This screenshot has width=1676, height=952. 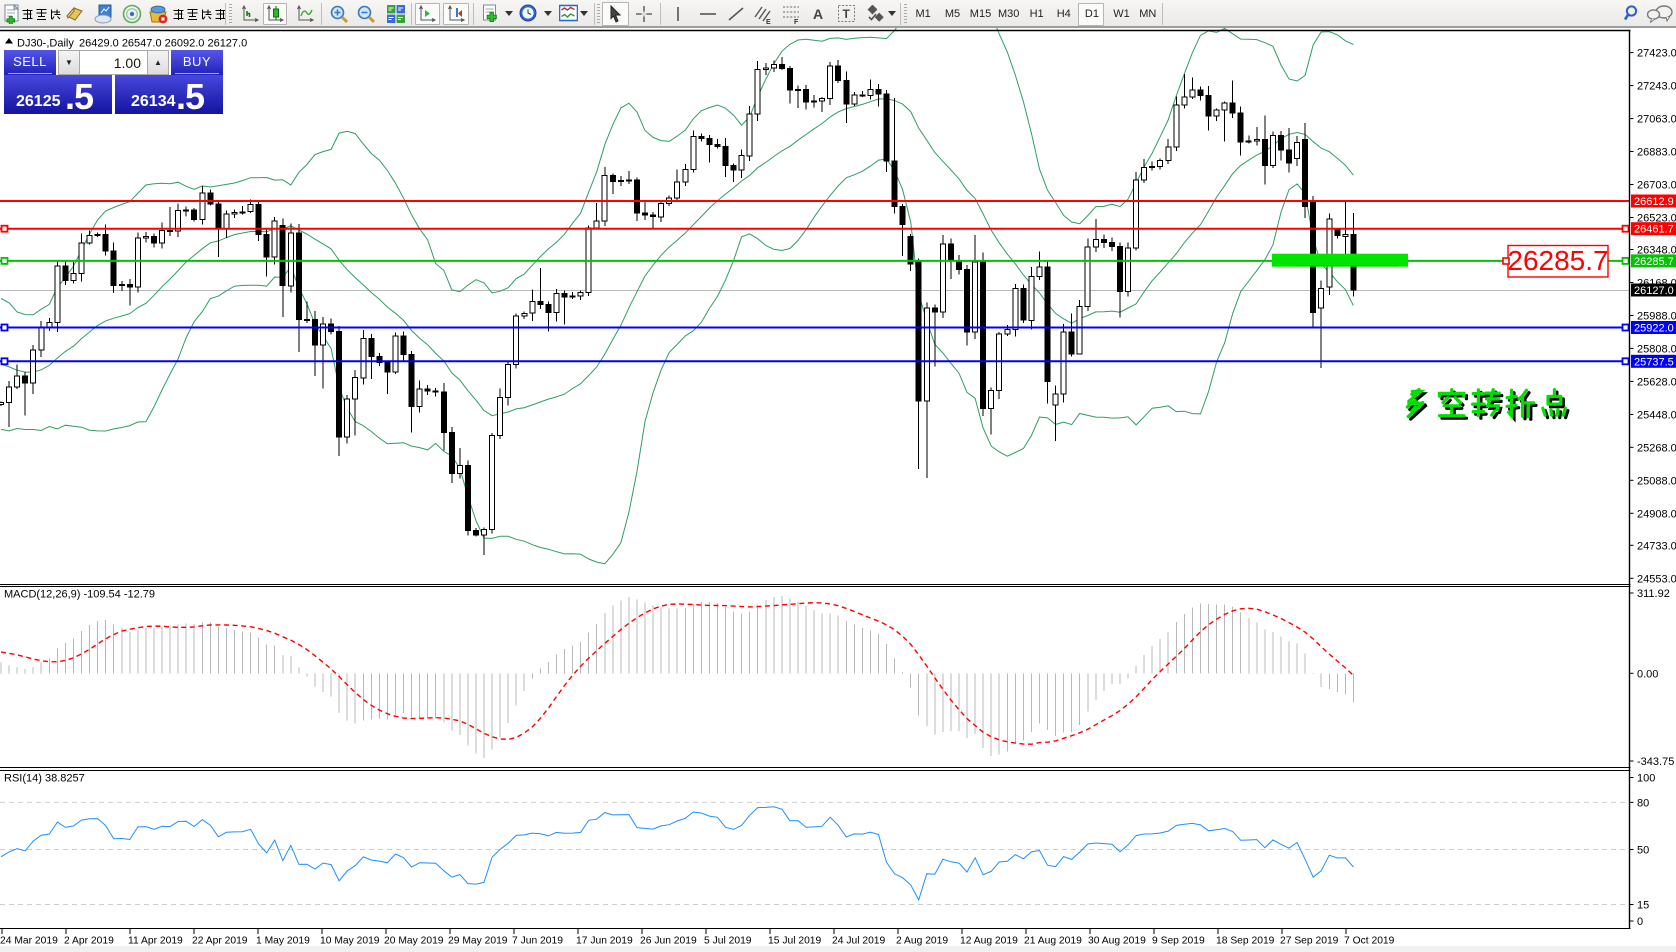 What do you see at coordinates (1656, 382) in the screenshot?
I see `svg-text: 25628.0` at bounding box center [1656, 382].